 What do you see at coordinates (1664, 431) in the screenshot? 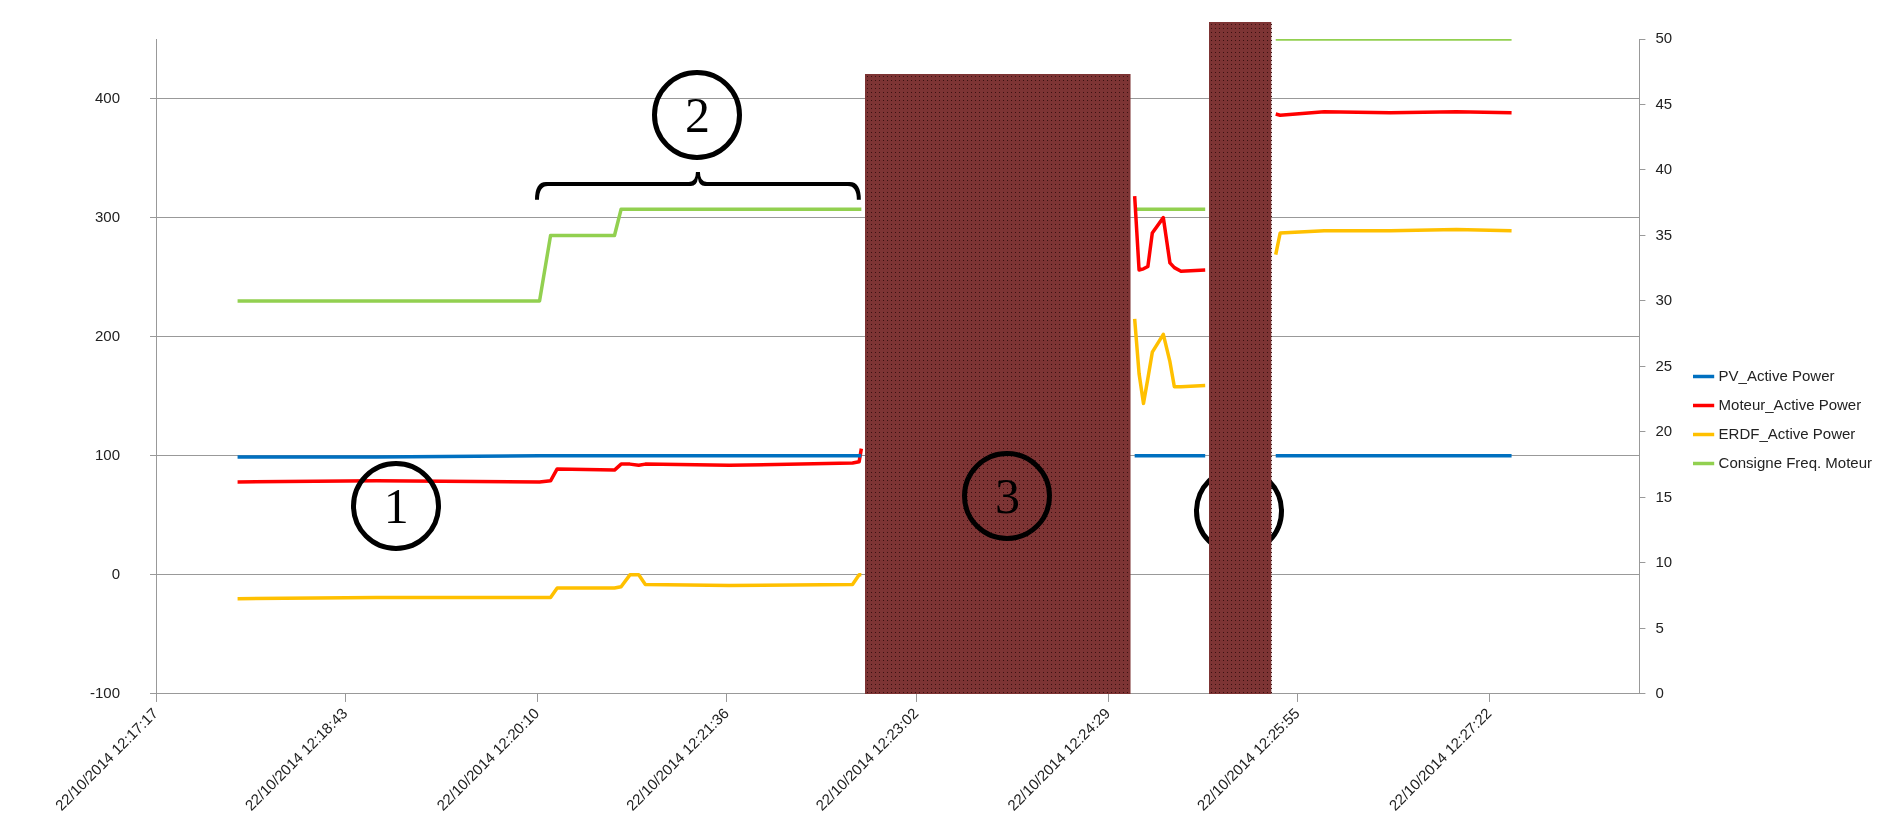
I see `y2-tick-label: 20` at bounding box center [1664, 431].